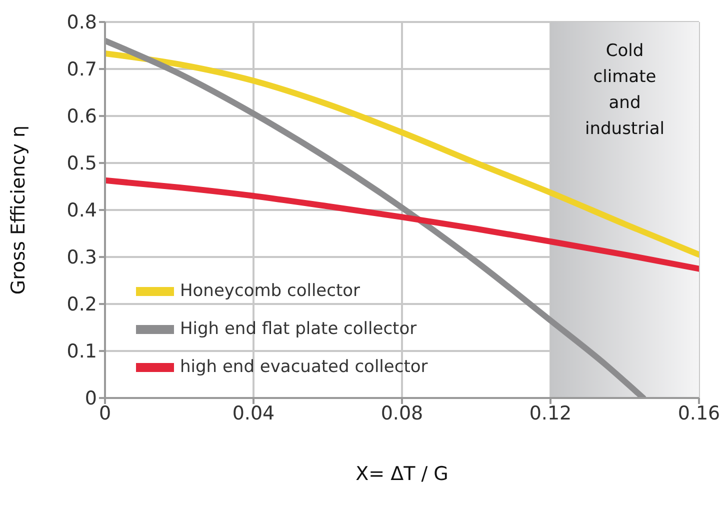 Image resolution: width=725 pixels, height=516 pixels. I want to click on band-label: Cold climate and industrial, so click(624, 90).